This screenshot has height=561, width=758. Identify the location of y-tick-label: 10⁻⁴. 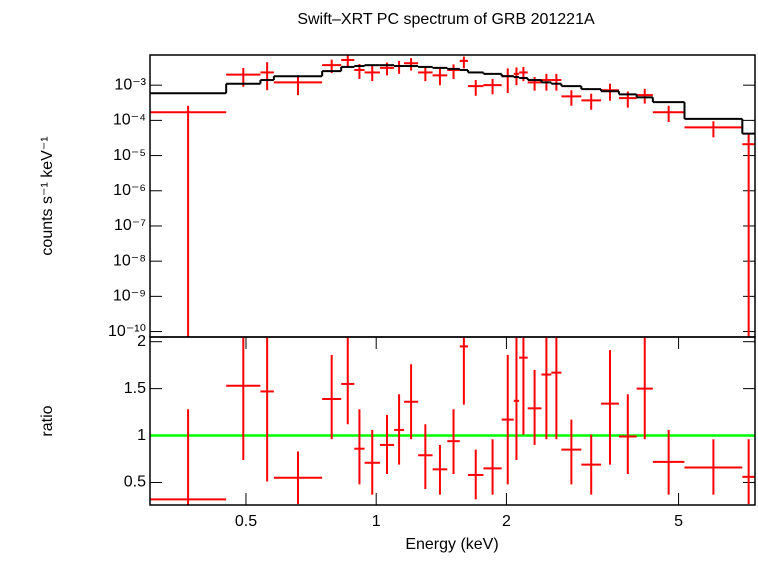
(129, 120).